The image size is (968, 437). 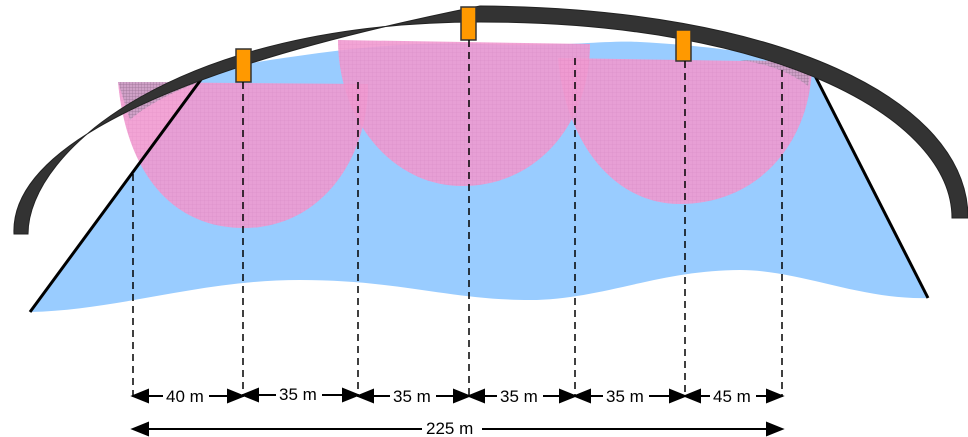 What do you see at coordinates (868, 180) in the screenshot?
I see `right-side-line` at bounding box center [868, 180].